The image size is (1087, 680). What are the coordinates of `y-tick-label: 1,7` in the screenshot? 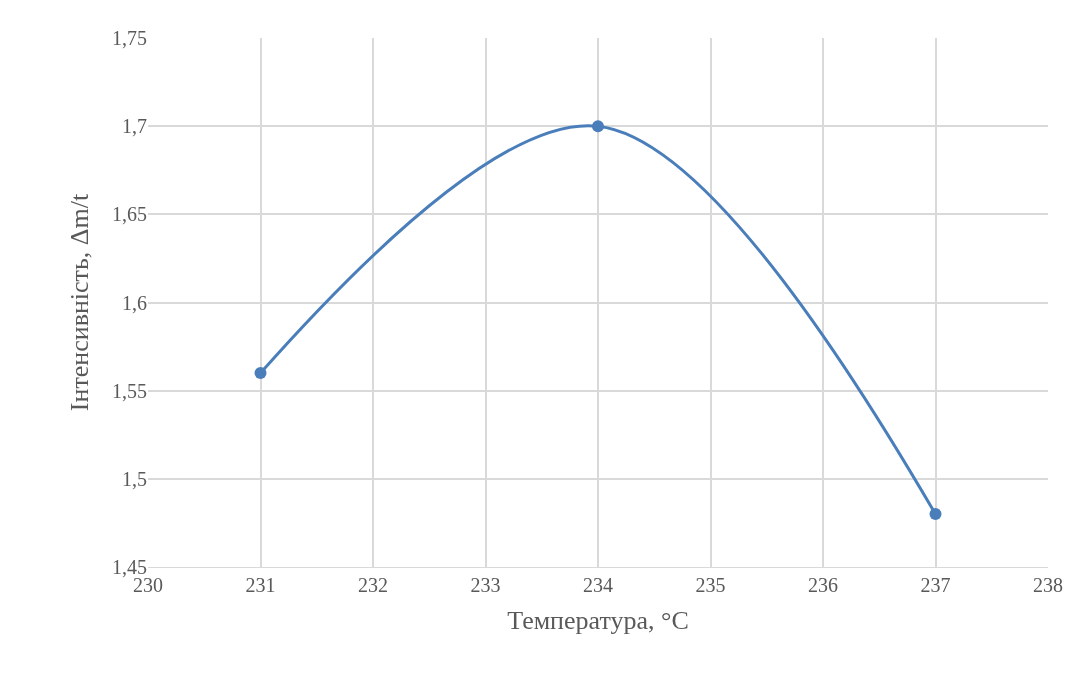 It's located at (134, 126).